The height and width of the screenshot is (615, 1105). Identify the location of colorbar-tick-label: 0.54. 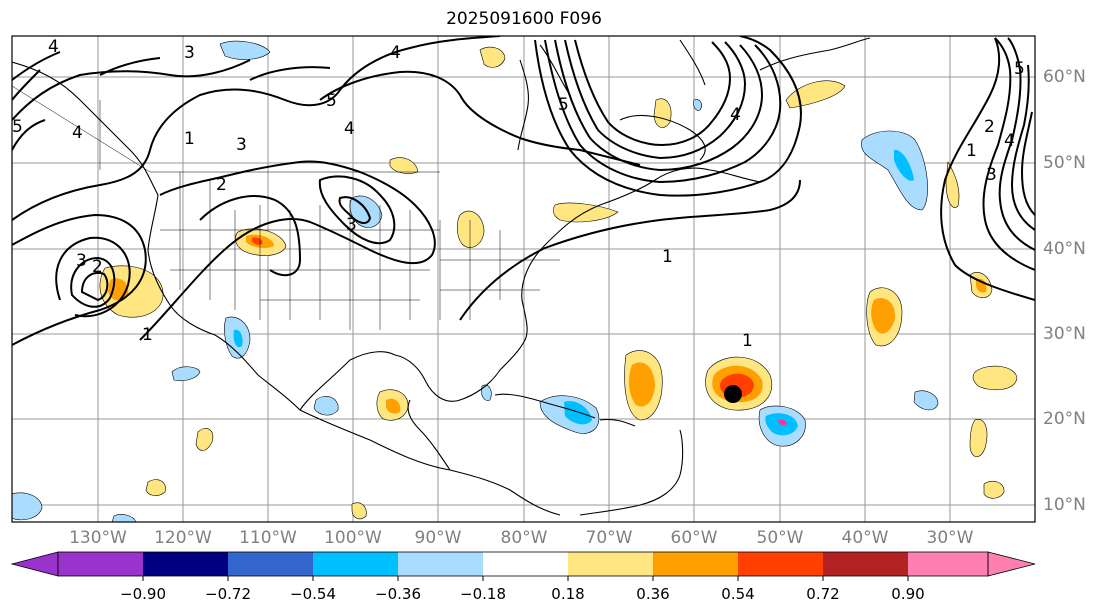
(738, 594).